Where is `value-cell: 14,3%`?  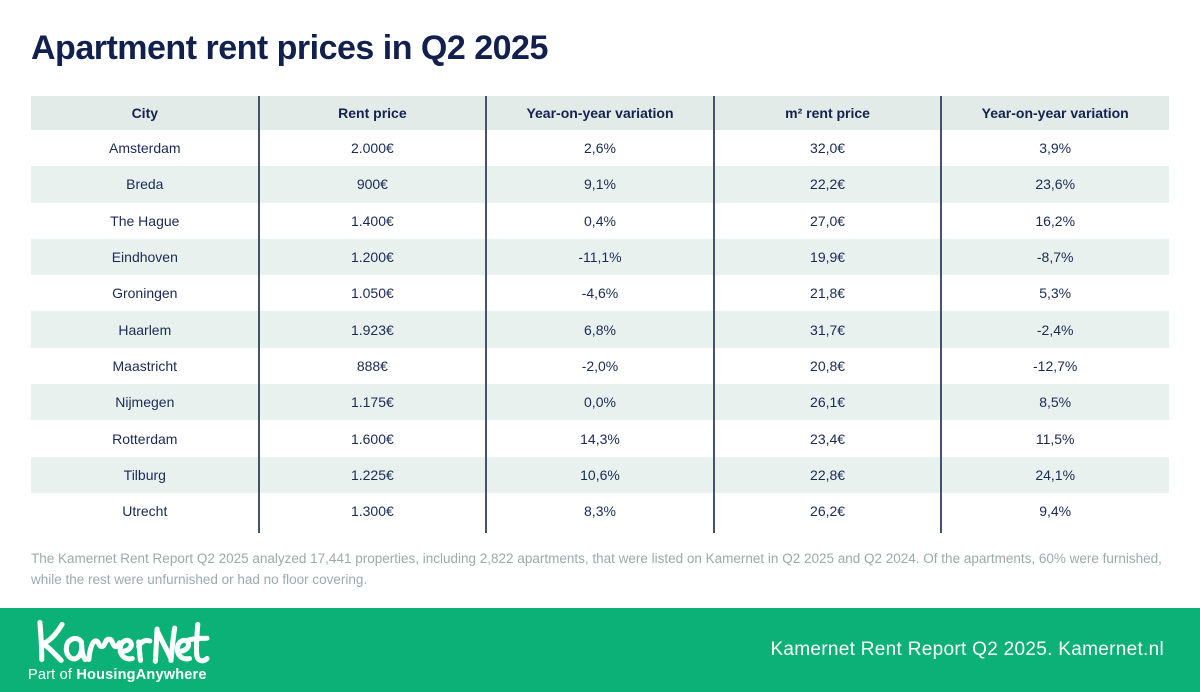
value-cell: 14,3% is located at coordinates (600, 438).